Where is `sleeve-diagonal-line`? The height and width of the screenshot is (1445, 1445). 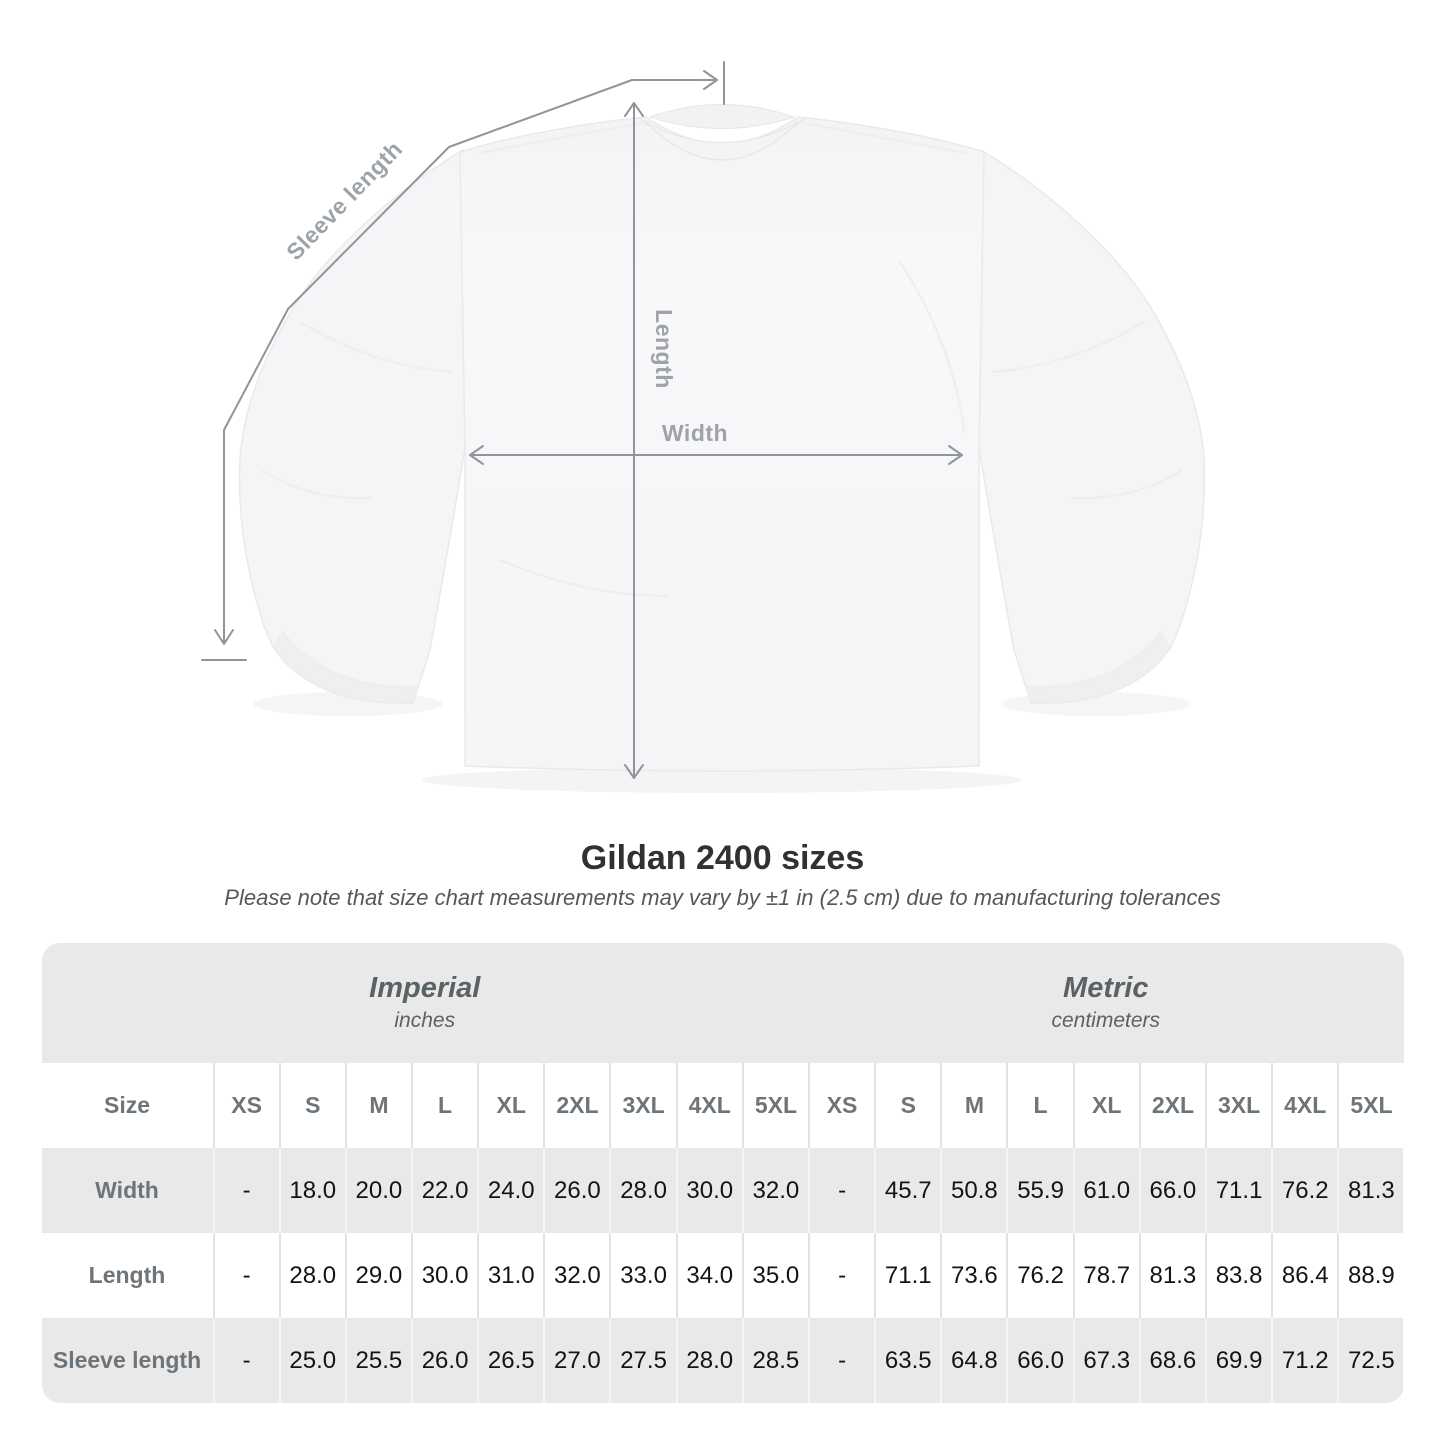 sleeve-diagonal-line is located at coordinates (428, 361).